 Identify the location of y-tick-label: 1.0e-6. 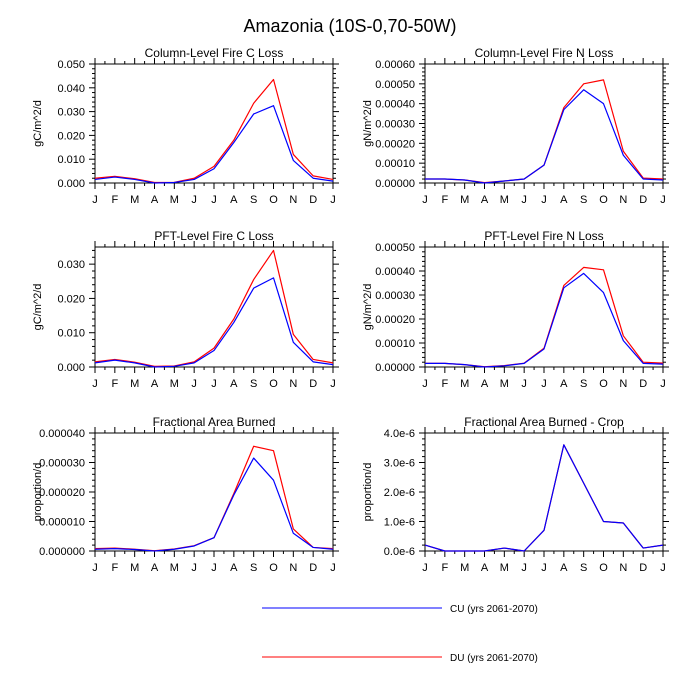
(399, 523).